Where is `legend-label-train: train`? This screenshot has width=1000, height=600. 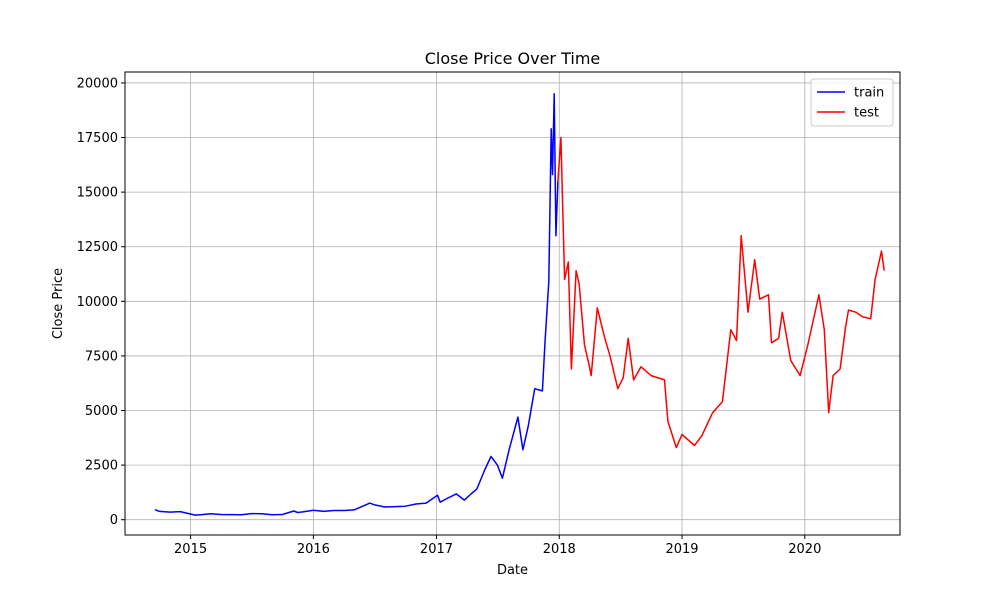 legend-label-train: train is located at coordinates (869, 93).